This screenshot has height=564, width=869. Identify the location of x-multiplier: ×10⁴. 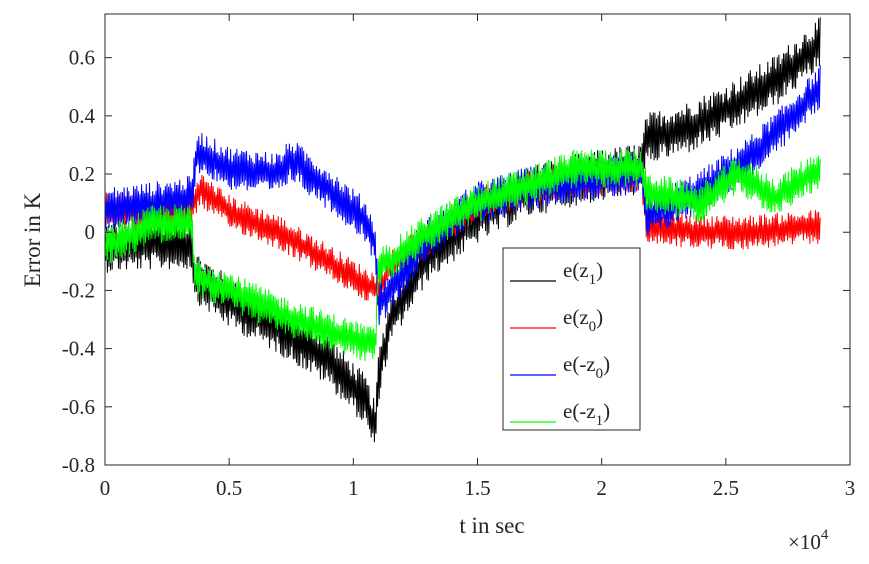
(808, 540).